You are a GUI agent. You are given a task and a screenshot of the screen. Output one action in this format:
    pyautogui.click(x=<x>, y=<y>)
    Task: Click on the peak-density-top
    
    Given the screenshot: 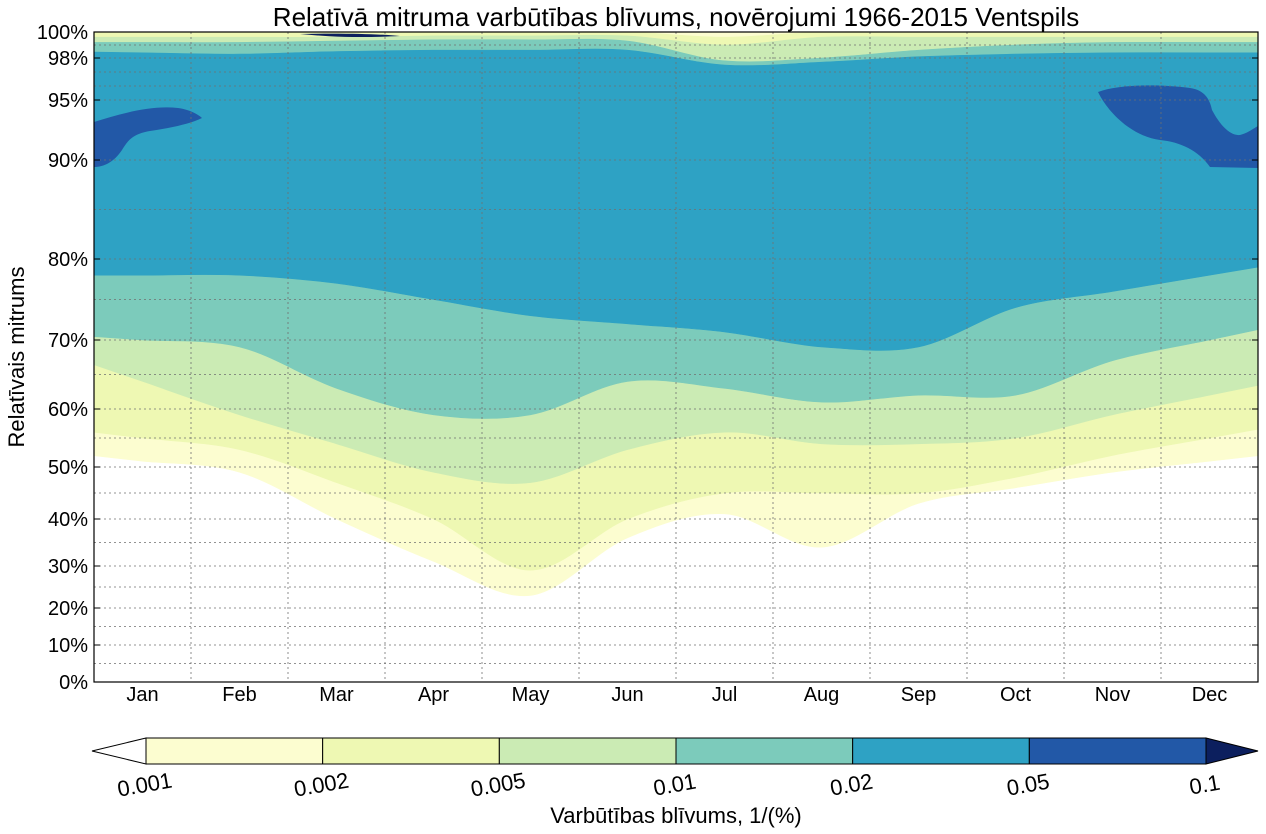 What is the action you would take?
    pyautogui.click(x=350, y=35)
    